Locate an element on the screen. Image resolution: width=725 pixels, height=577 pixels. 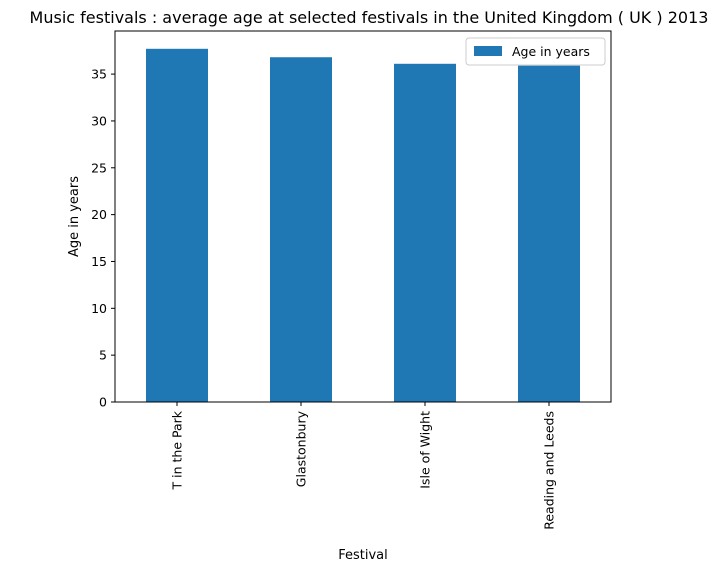
y-axis: 0 5 10 15 20 25 30 35 is located at coordinates (103, 238).